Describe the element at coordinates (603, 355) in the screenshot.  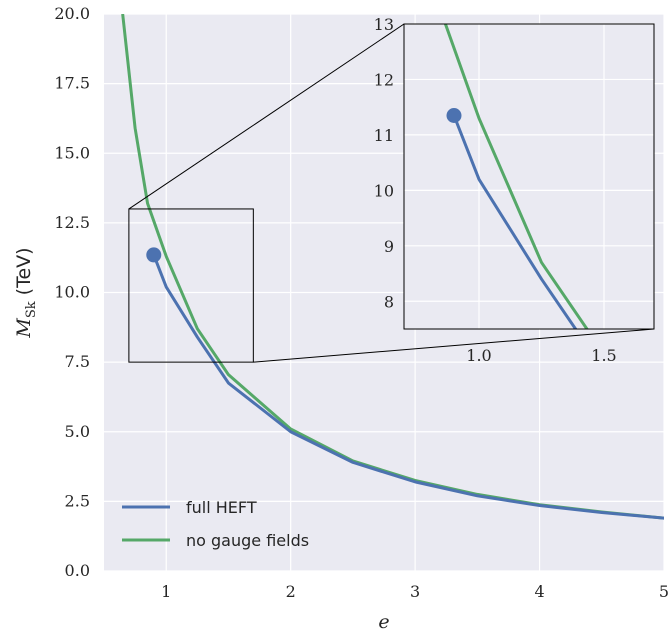
I see `inset-x-tick-label: 1.5` at that location.